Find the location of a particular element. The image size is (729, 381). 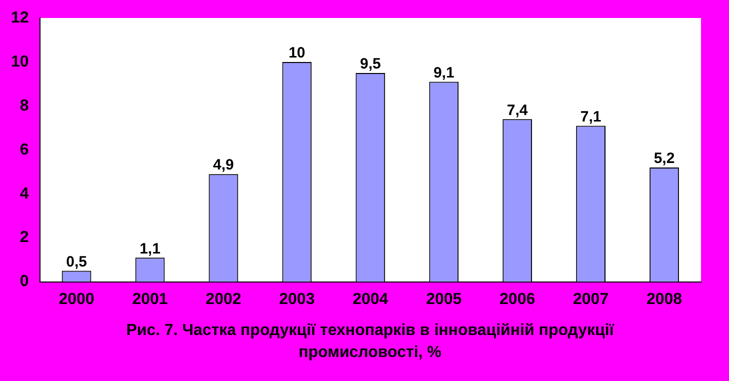

x-tick-label: 2004 is located at coordinates (370, 299).